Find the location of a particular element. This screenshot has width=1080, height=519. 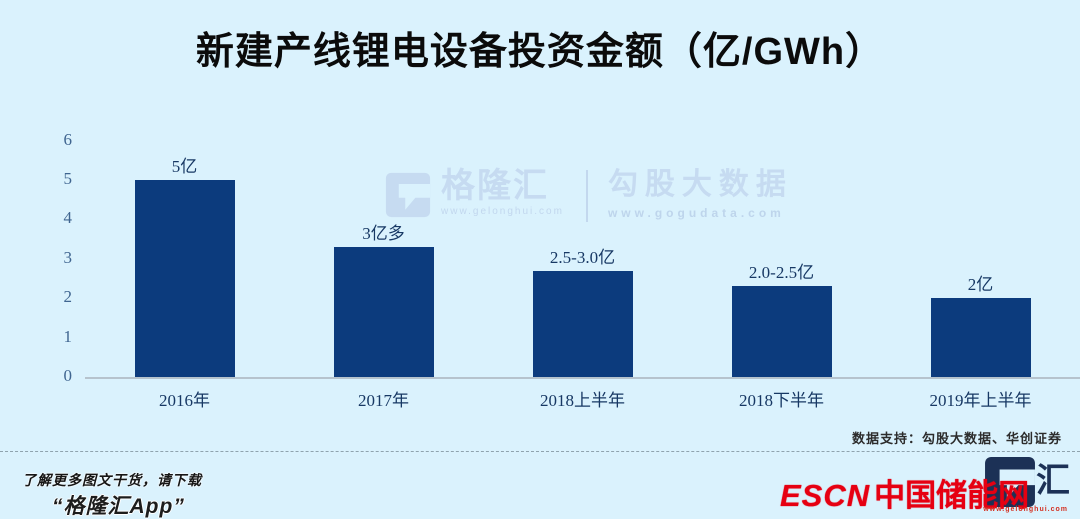

bar-value-label: 2.5-3.0亿 is located at coordinates (582, 257).